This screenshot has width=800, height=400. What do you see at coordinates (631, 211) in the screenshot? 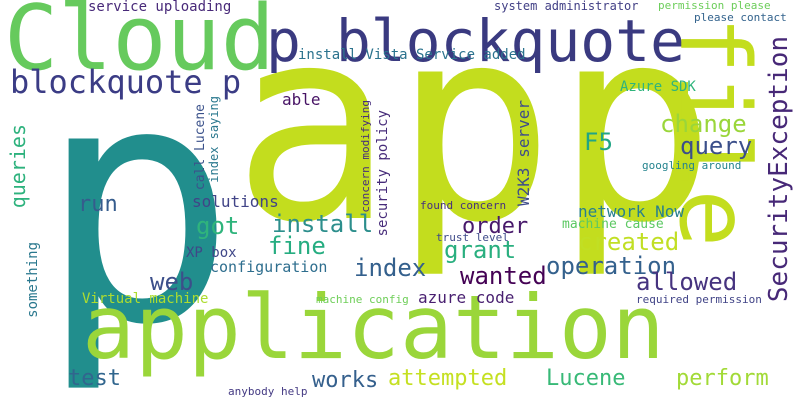
I see `word-network-now: network Now` at bounding box center [631, 211].